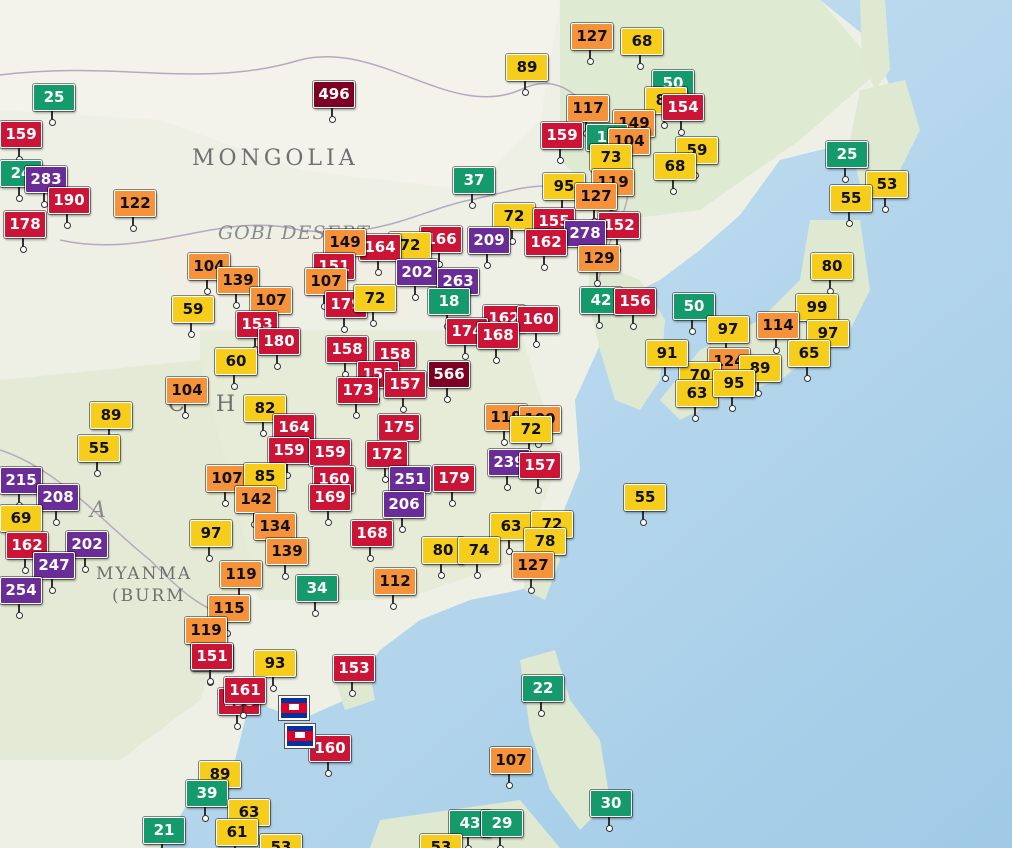 This screenshot has width=1012, height=848. What do you see at coordinates (642, 41) in the screenshot?
I see `aqi-value-label: 68` at bounding box center [642, 41].